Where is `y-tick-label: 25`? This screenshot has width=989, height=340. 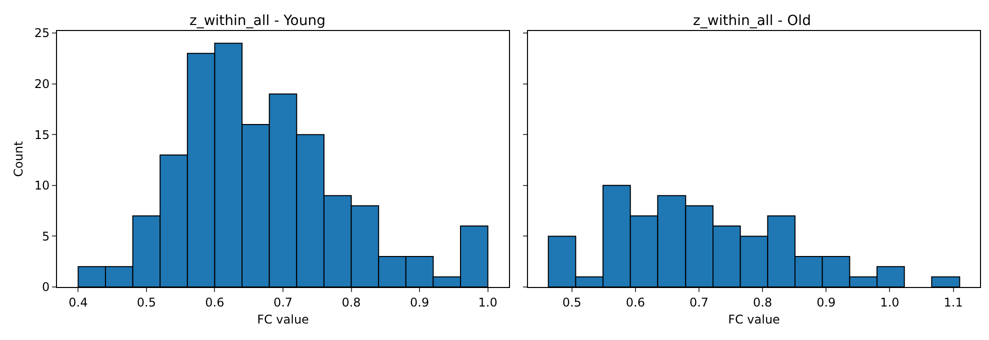
y-tick-label: 25 is located at coordinates (42, 33).